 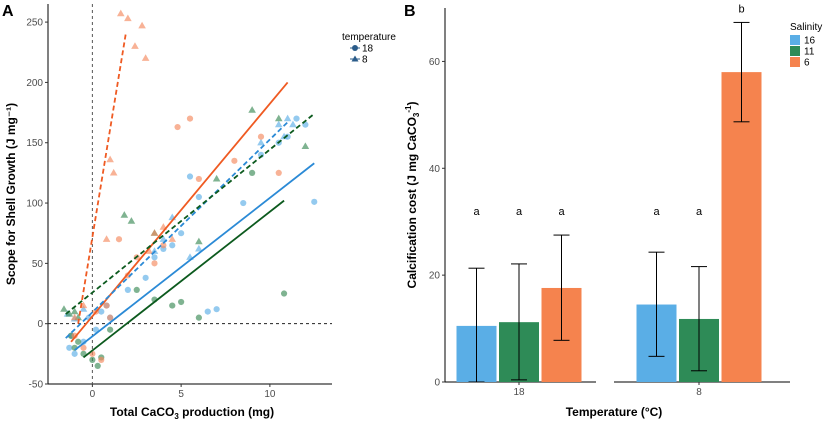 What do you see at coordinates (11, 194) in the screenshot?
I see `y-axis-title-a: Scope for Shell Growth (J mg⁻¹)` at bounding box center [11, 194].